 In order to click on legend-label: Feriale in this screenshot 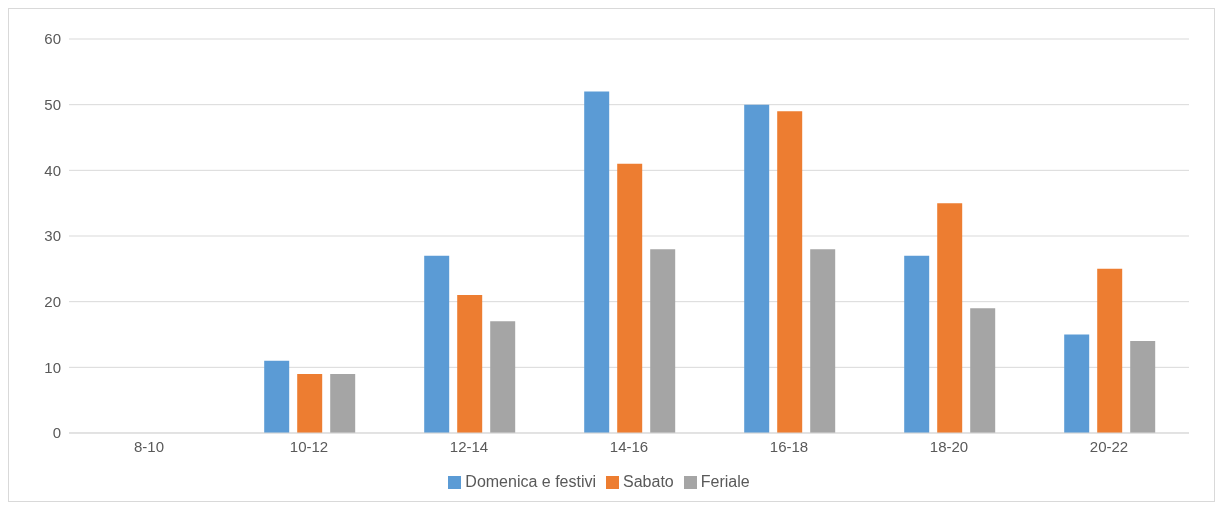, I will do `click(725, 481)`.